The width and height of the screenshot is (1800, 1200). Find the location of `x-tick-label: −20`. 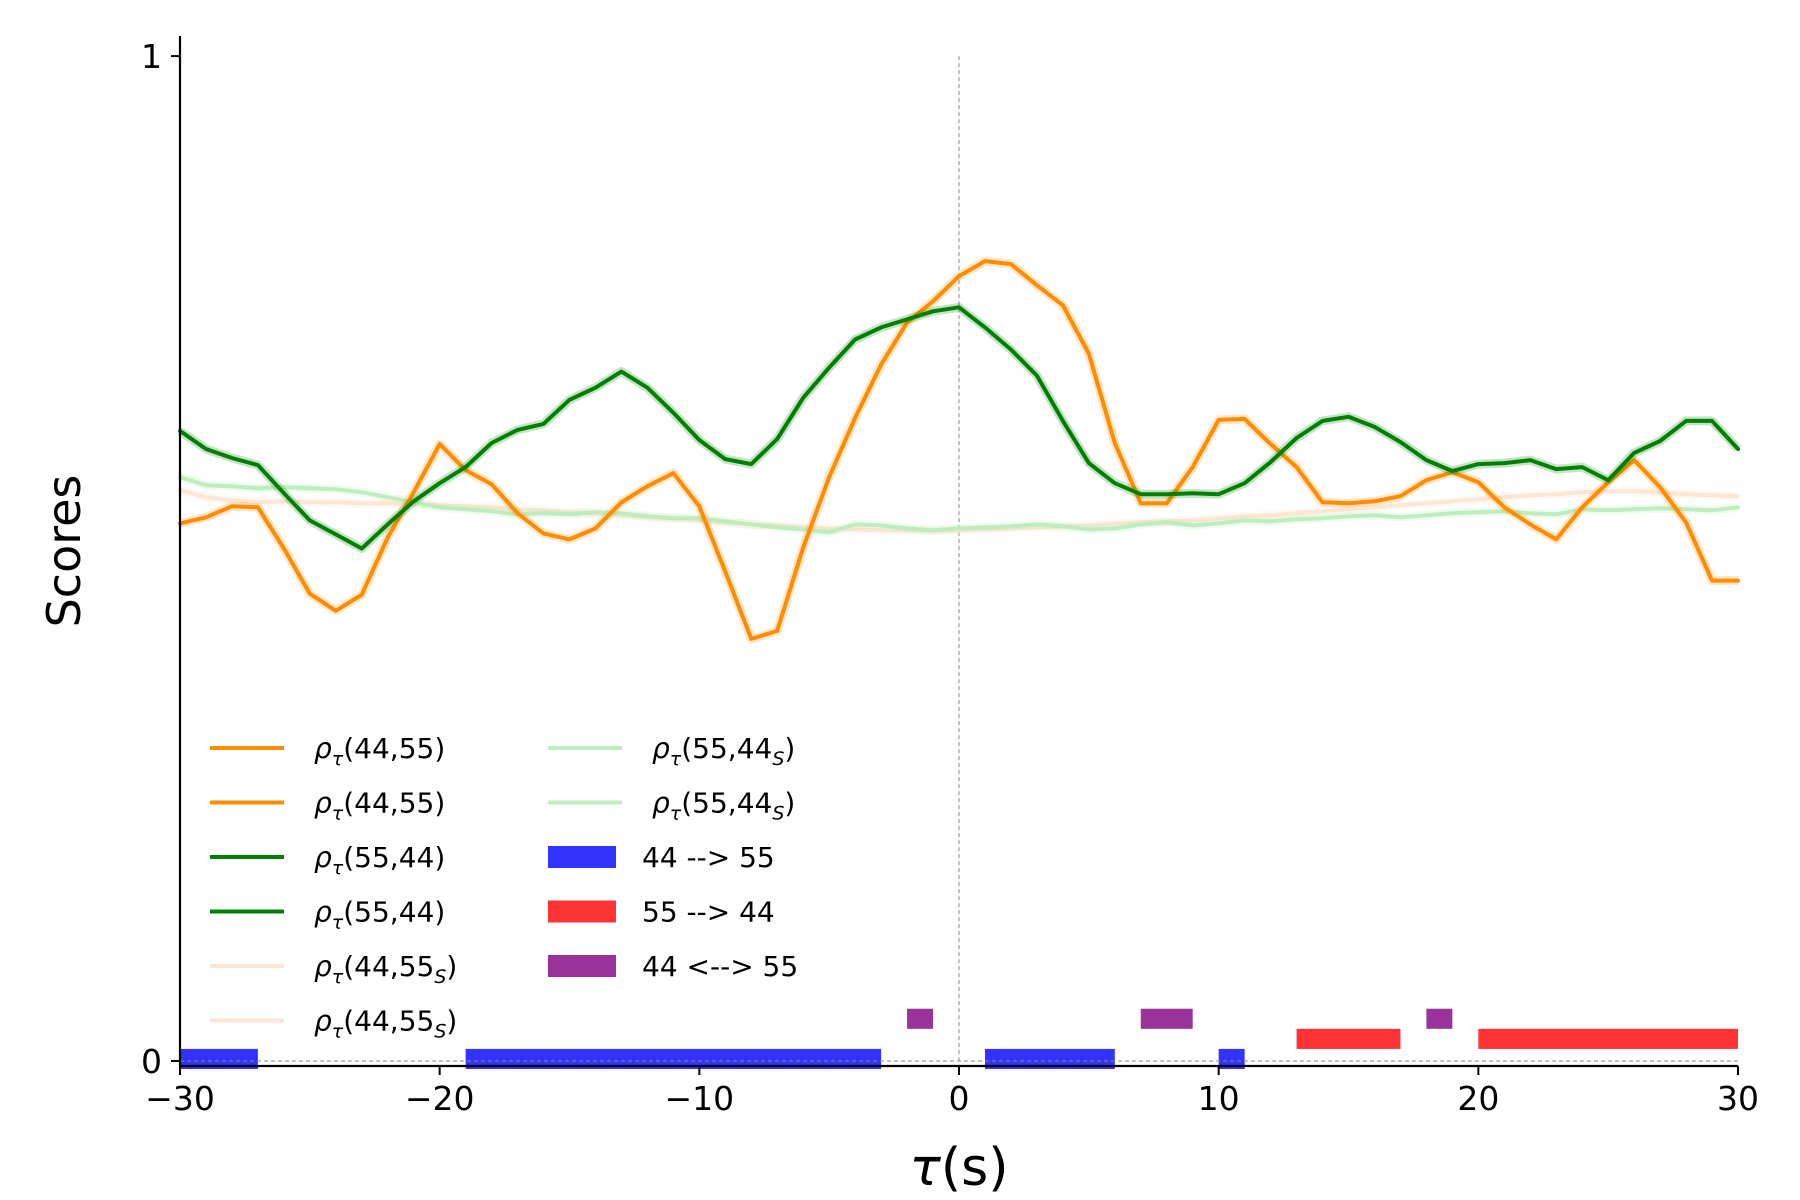

x-tick-label: −20 is located at coordinates (440, 1098).